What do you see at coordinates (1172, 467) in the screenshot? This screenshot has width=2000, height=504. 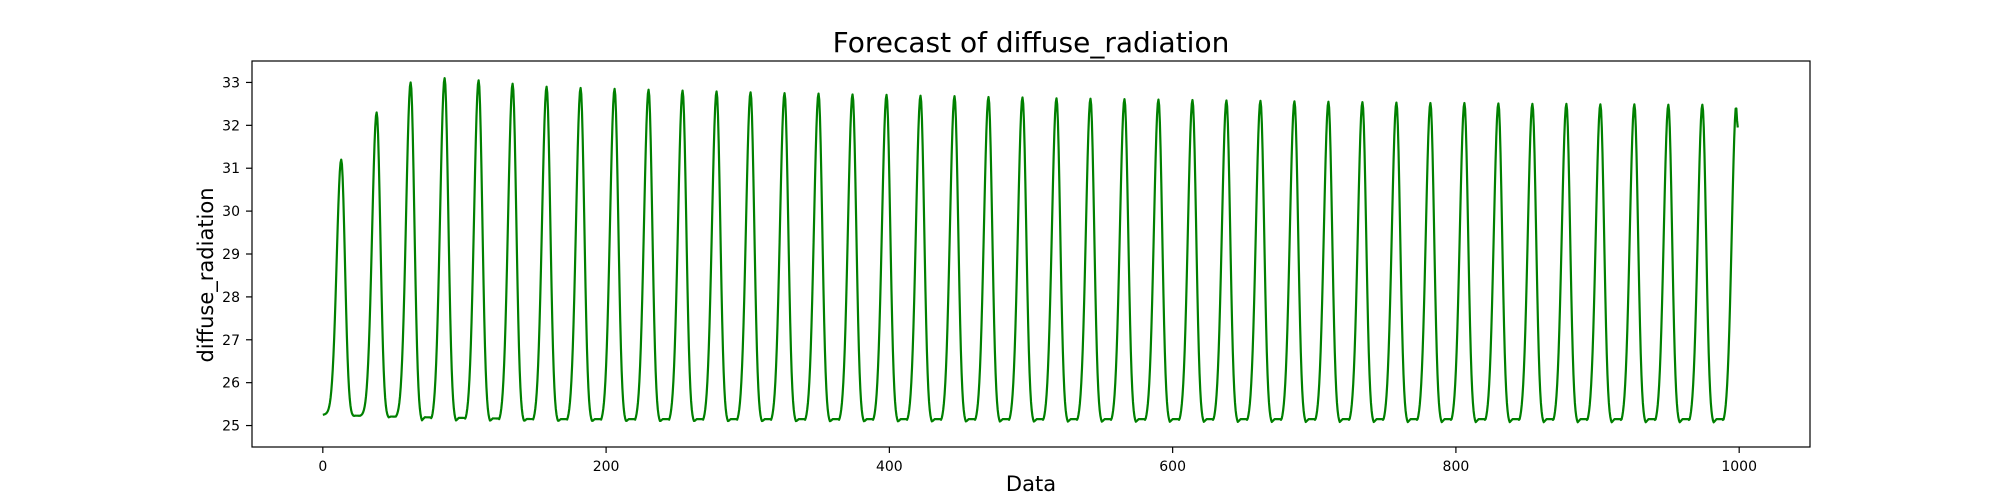 I see `x-tick-label: 600` at bounding box center [1172, 467].